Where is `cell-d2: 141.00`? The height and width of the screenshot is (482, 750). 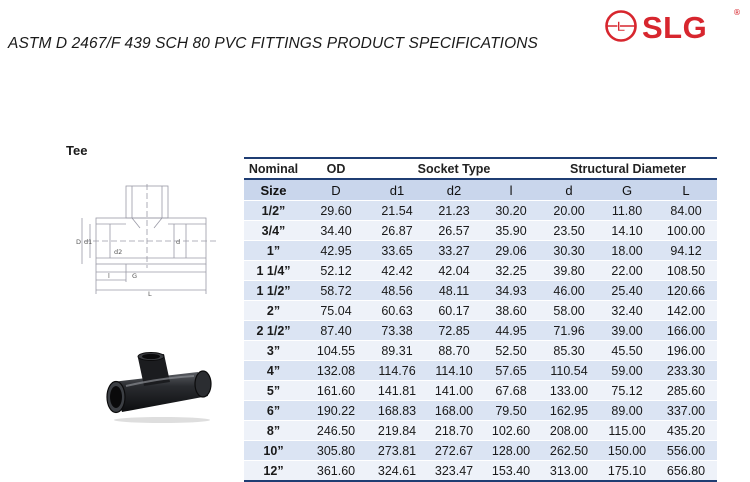 cell-d2: 141.00 is located at coordinates (454, 390).